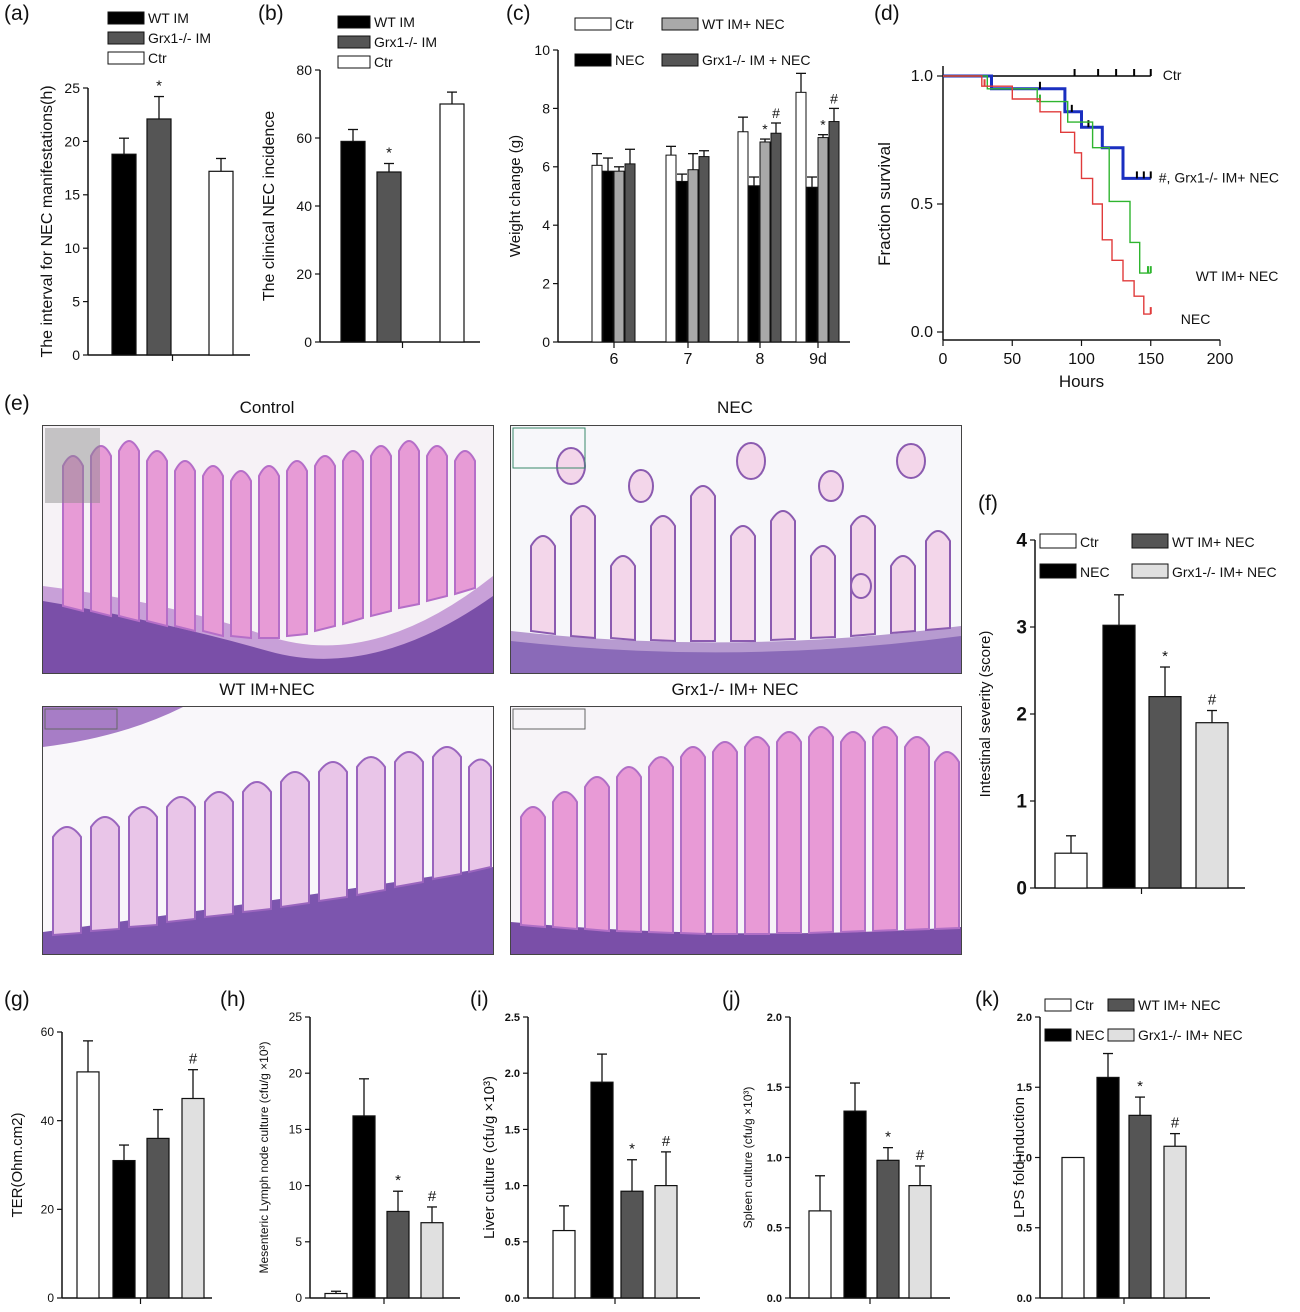 The width and height of the screenshot is (1300, 1312). What do you see at coordinates (512, 1018) in the screenshot?
I see `y-tick-label-i: 2.5` at bounding box center [512, 1018].